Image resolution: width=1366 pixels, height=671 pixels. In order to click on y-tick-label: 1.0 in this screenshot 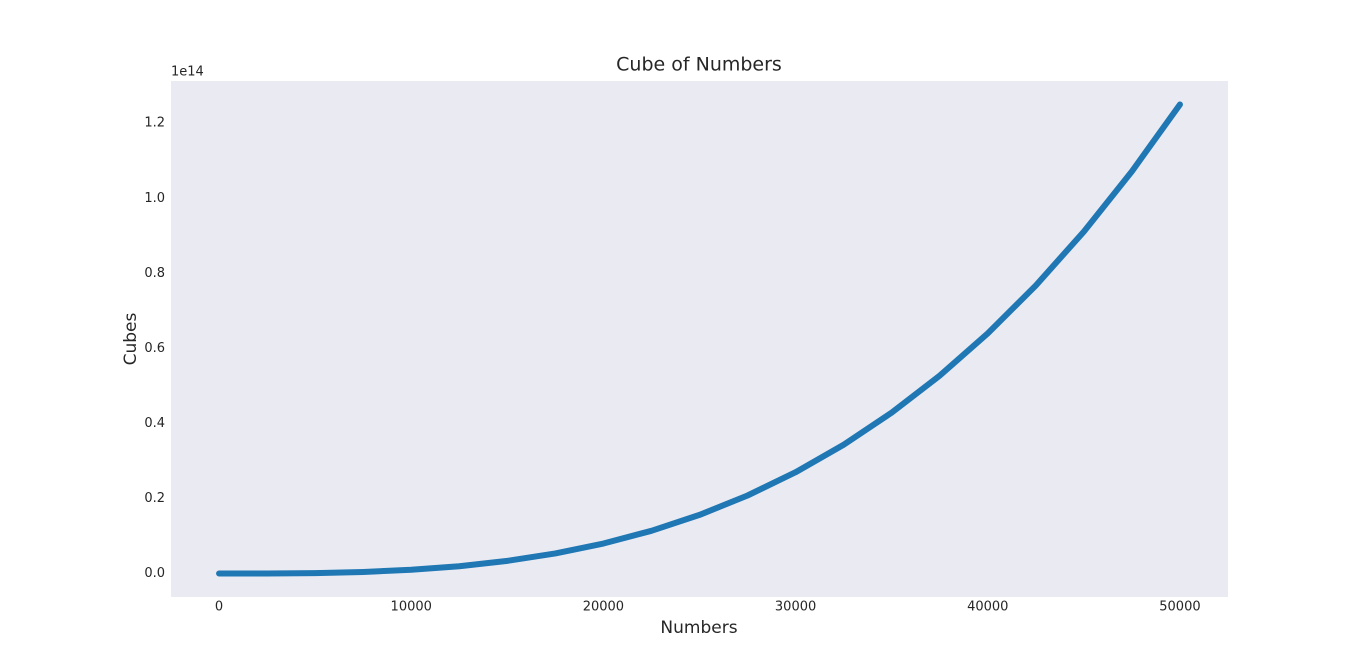, I will do `click(154, 198)`.